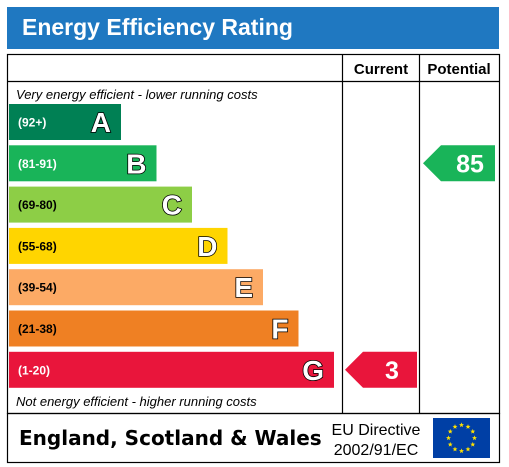 The image size is (509, 467). What do you see at coordinates (392, 371) in the screenshot?
I see `current-rating-value: 3` at bounding box center [392, 371].